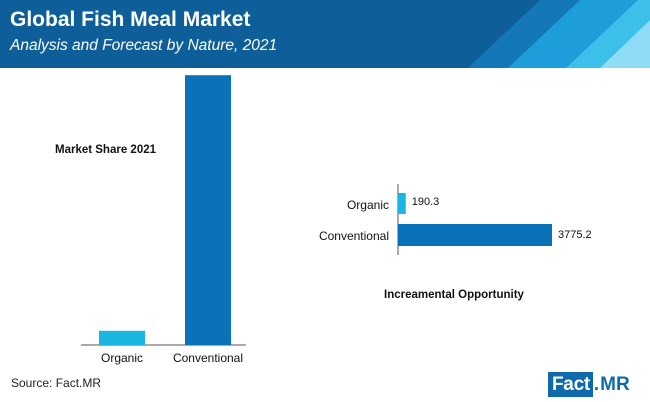 The height and width of the screenshot is (402, 650). Describe the element at coordinates (559, 34) in the screenshot. I see `header-decoration` at that location.